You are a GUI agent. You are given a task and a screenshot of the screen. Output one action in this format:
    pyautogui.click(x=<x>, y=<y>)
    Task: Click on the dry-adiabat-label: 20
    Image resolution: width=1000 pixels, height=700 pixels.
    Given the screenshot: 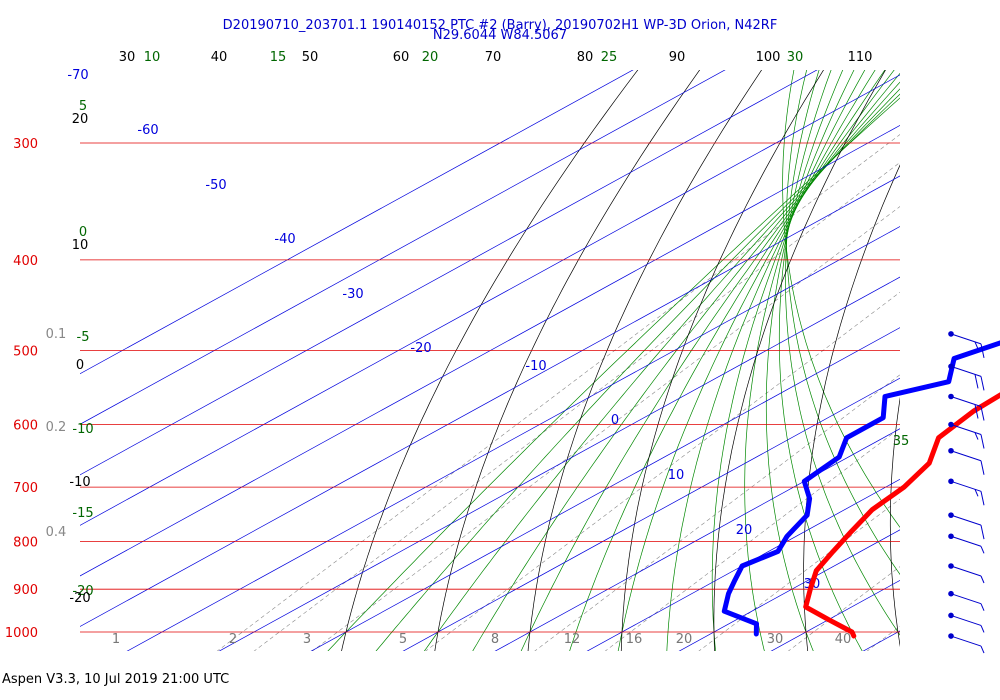 What is the action you would take?
    pyautogui.click(x=80, y=119)
    